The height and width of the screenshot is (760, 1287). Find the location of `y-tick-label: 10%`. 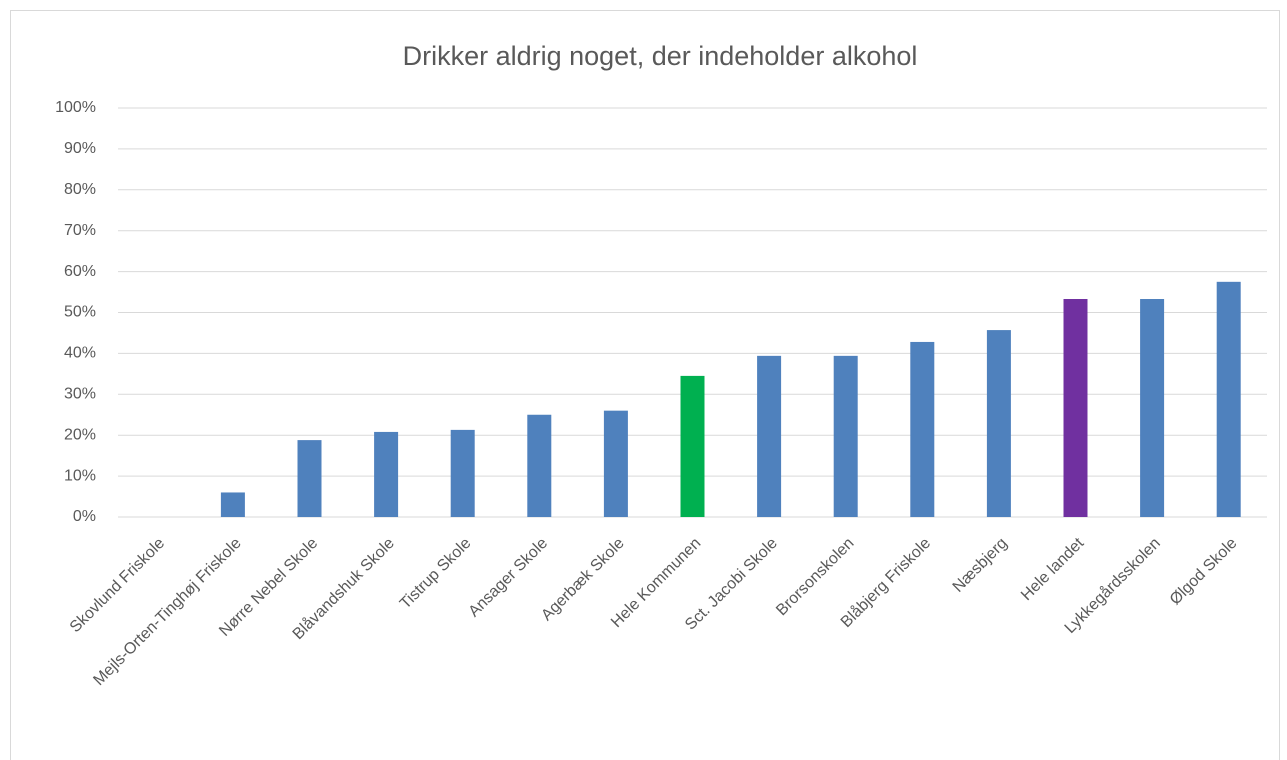

y-tick-label: 10% is located at coordinates (80, 475).